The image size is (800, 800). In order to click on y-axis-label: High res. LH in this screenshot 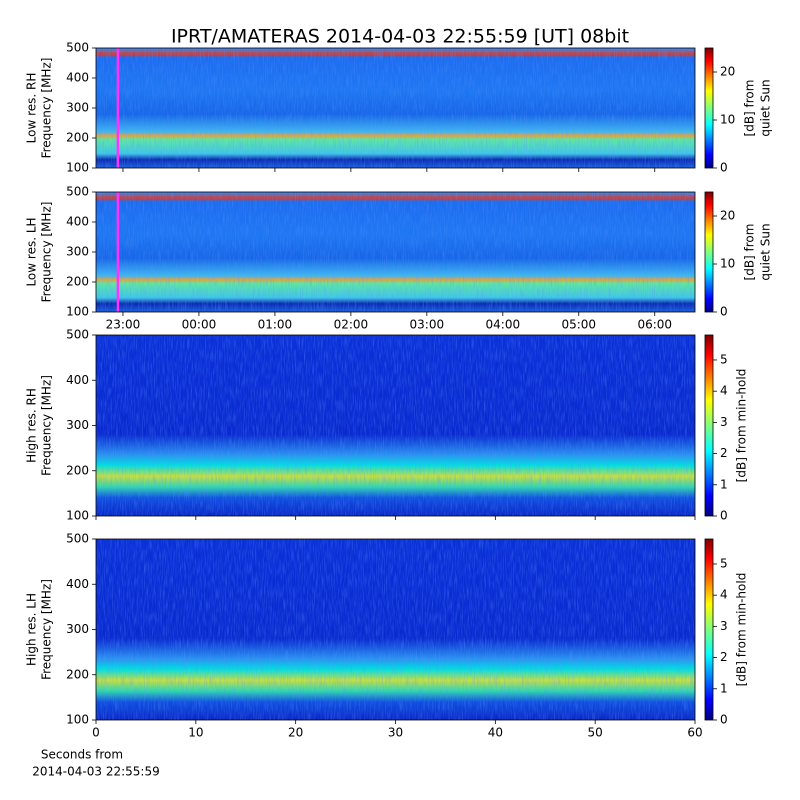, I will do `click(32, 629)`.